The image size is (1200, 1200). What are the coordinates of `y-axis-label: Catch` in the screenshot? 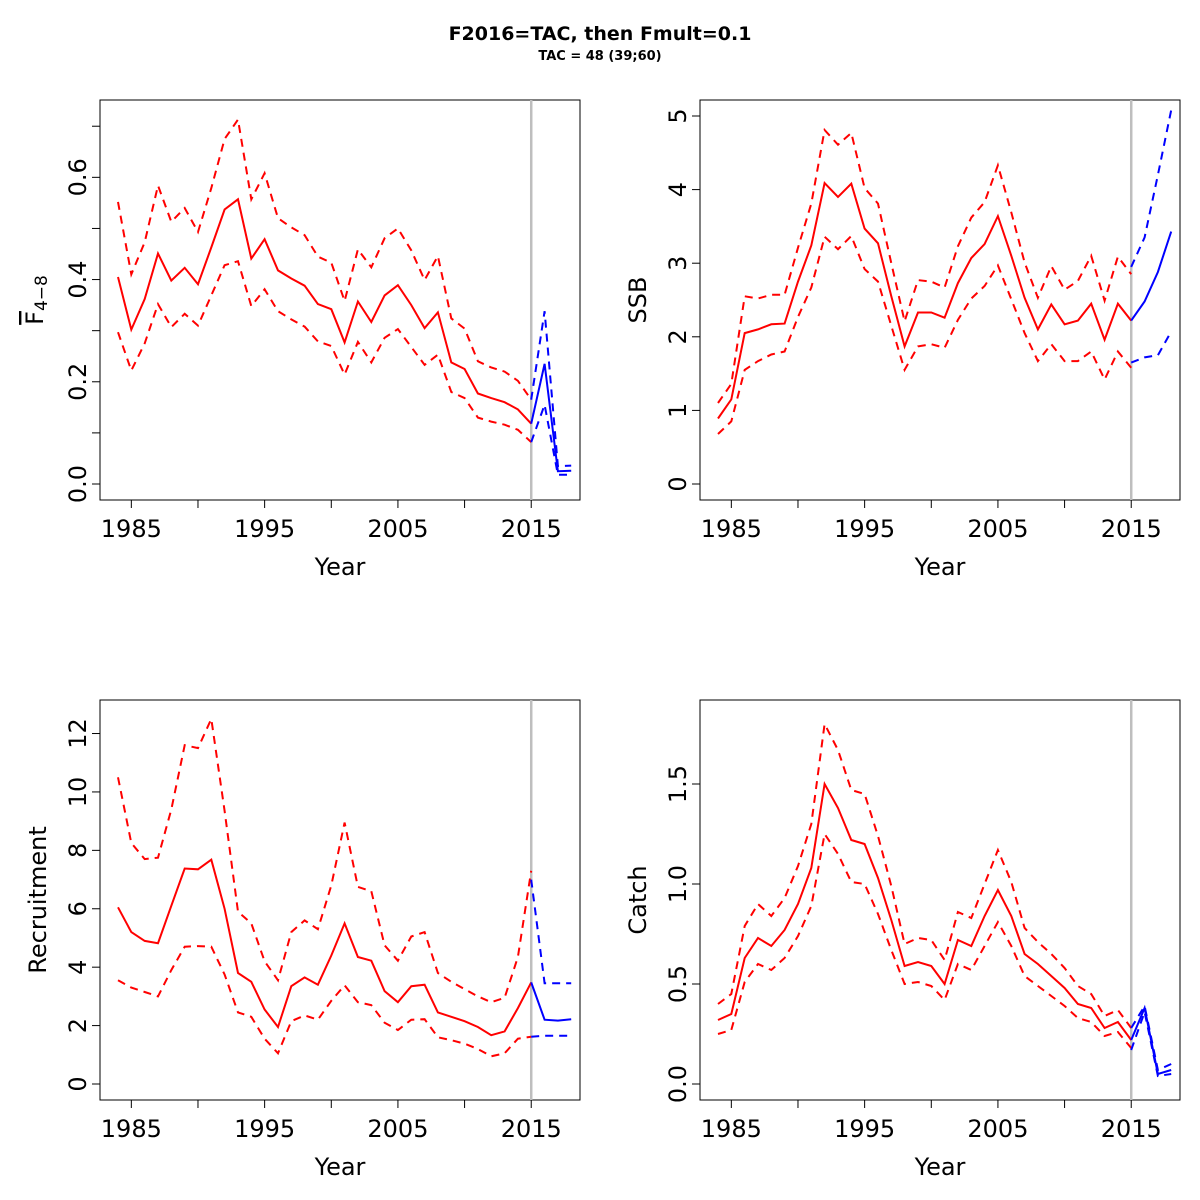 It's located at (638, 899).